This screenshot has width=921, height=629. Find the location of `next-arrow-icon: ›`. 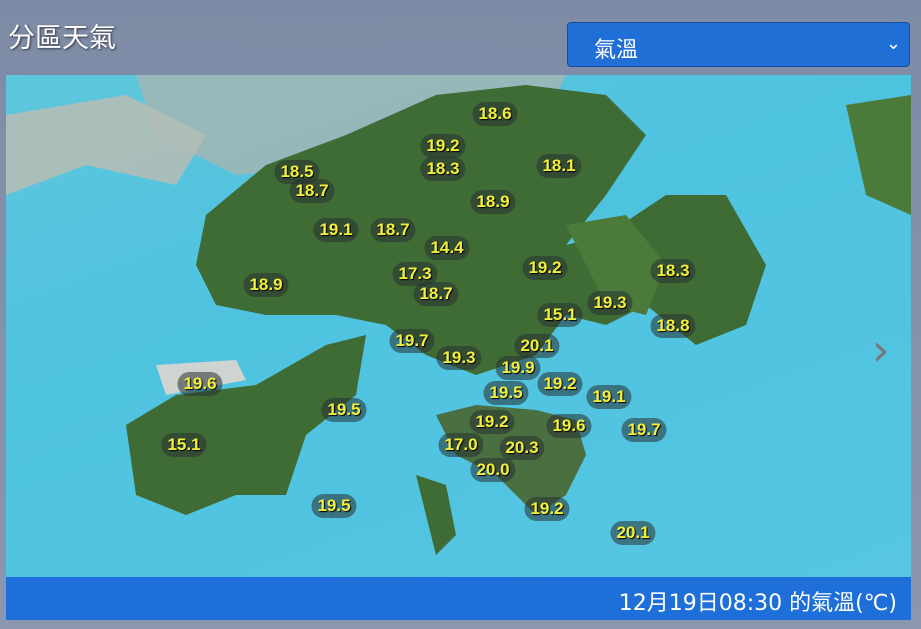

next-arrow-icon: › is located at coordinates (881, 350).